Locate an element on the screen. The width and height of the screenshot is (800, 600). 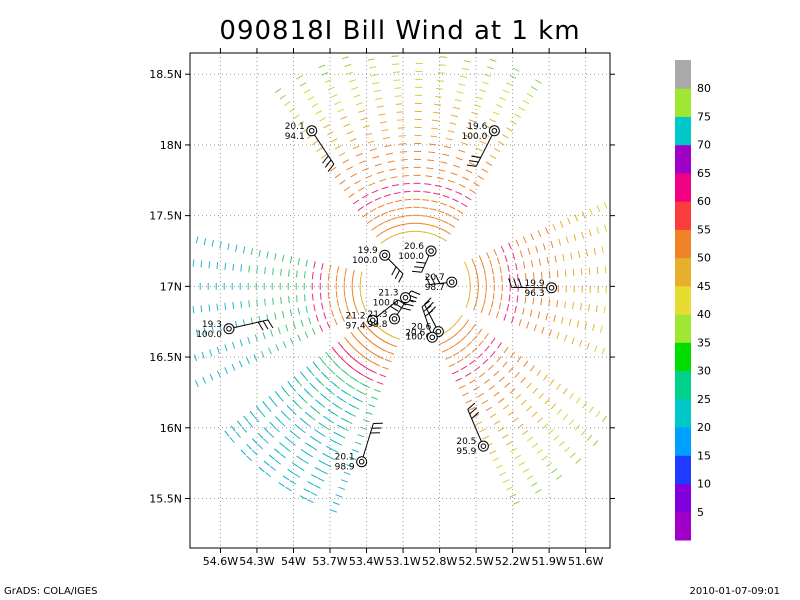
colorbar-label: 25 is located at coordinates (704, 399).